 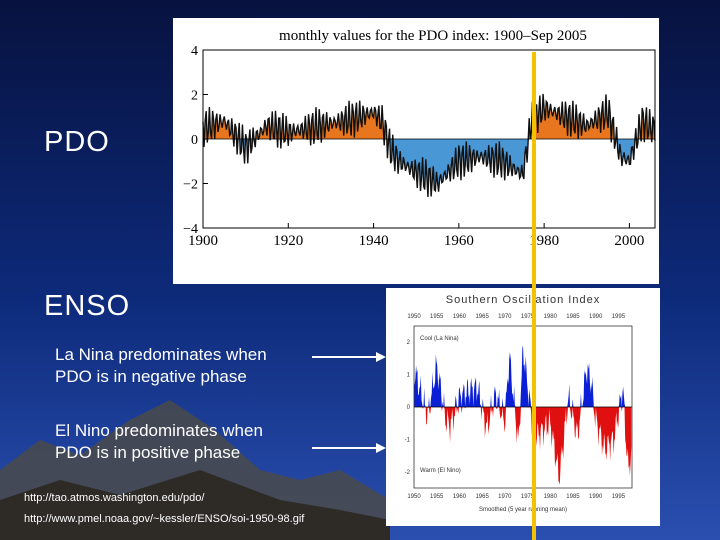 I want to click on soi-x-tick-label-top: 1950, so click(x=414, y=317).